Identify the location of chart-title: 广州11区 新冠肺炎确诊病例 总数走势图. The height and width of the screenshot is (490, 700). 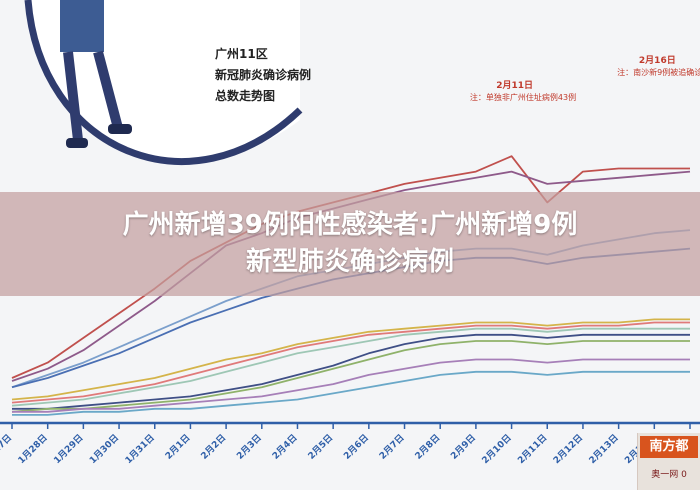
(263, 75).